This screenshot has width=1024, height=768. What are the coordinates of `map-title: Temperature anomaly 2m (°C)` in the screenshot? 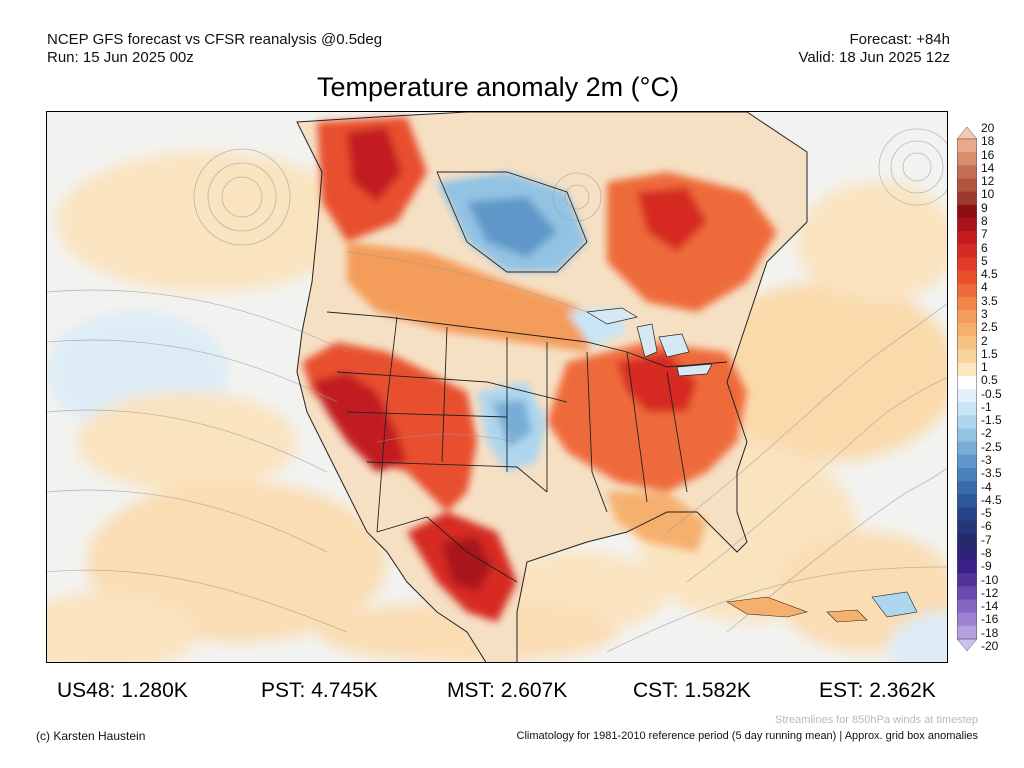 It's located at (498, 87).